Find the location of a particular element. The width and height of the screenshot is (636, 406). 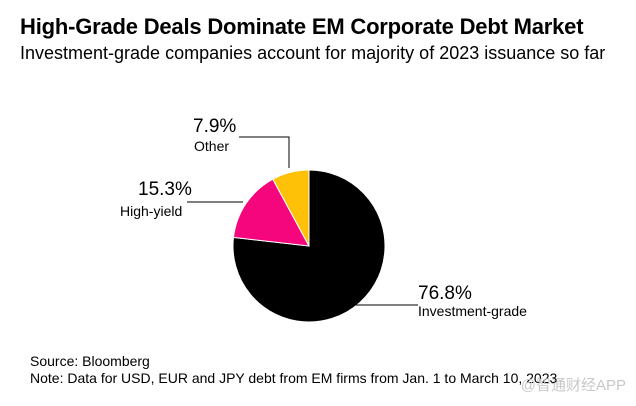

slice-name-label: High-yield is located at coordinates (151, 211).